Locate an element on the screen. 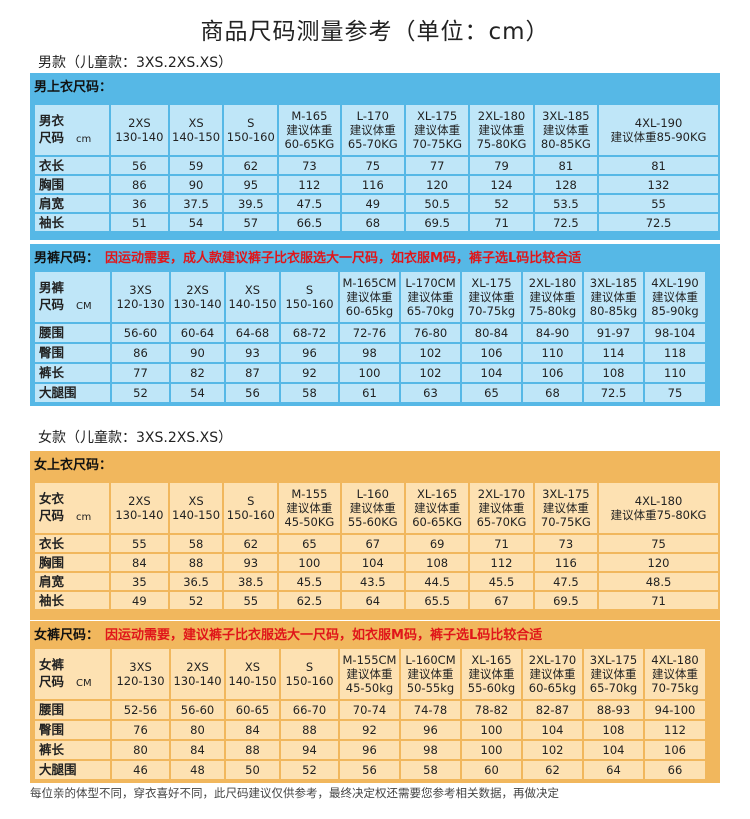 Image resolution: width=750 pixels, height=819 pixels. size-header-line: 2XS is located at coordinates (139, 501).